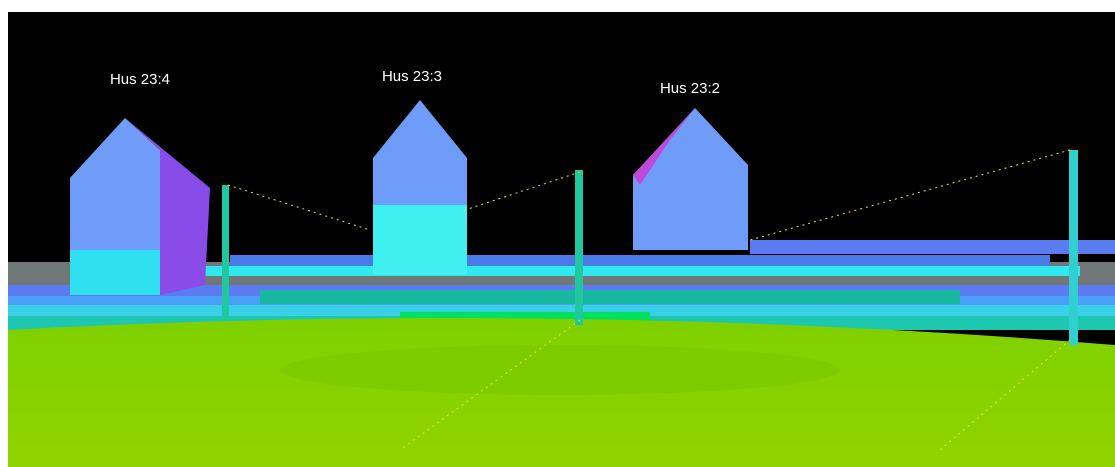 The image size is (1115, 467). What do you see at coordinates (560, 370) in the screenshot?
I see `ground-shade` at bounding box center [560, 370].